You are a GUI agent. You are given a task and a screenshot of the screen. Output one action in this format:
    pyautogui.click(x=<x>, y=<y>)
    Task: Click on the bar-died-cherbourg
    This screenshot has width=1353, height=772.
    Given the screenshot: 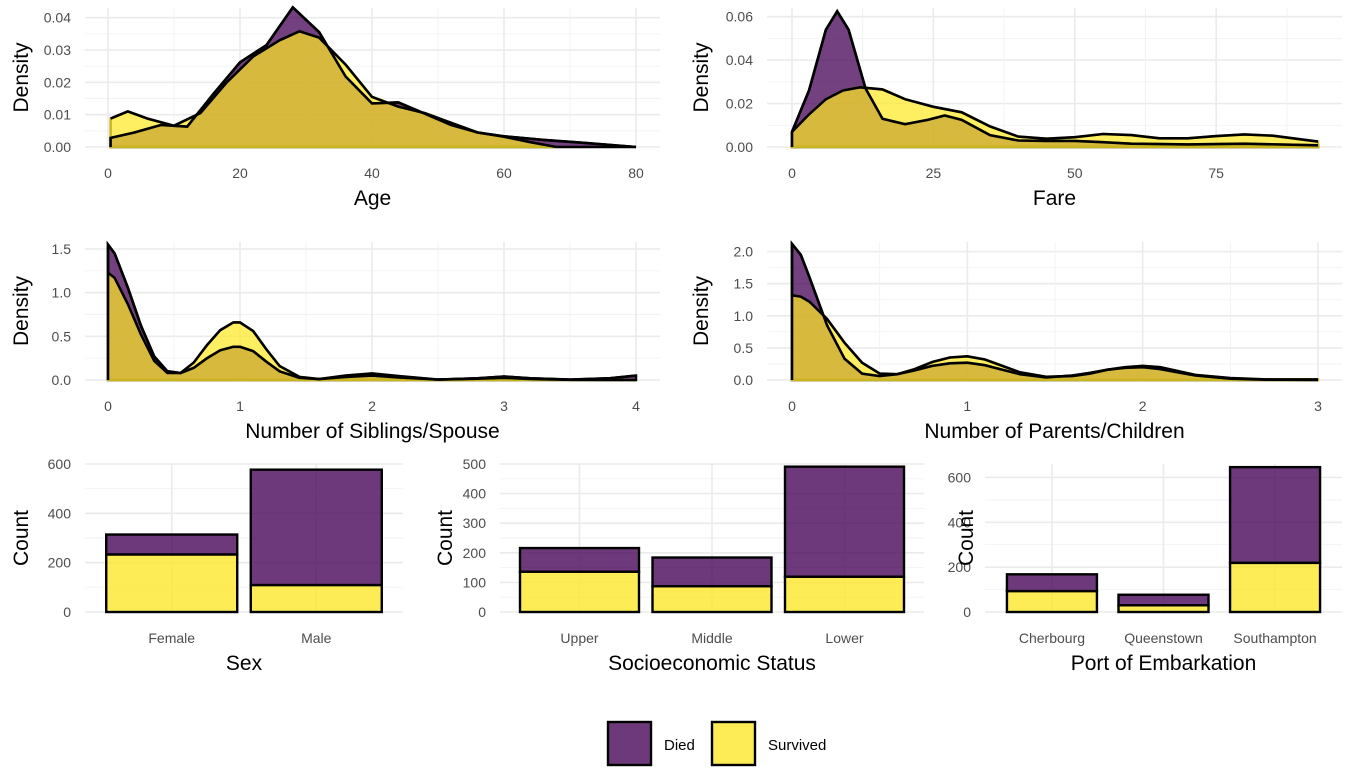 What is the action you would take?
    pyautogui.click(x=1052, y=583)
    